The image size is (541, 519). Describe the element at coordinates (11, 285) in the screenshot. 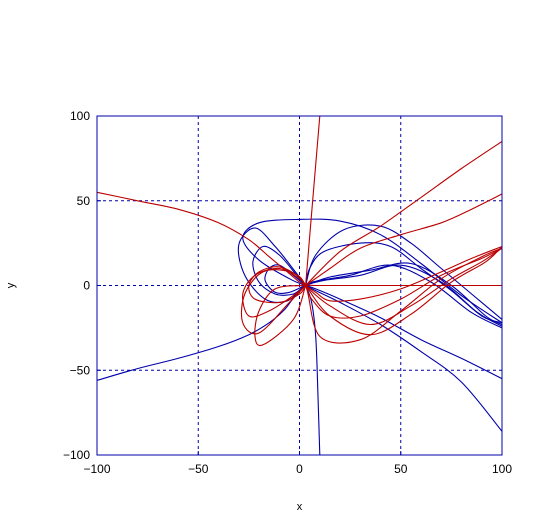

I see `y-axis-label: y` at that location.